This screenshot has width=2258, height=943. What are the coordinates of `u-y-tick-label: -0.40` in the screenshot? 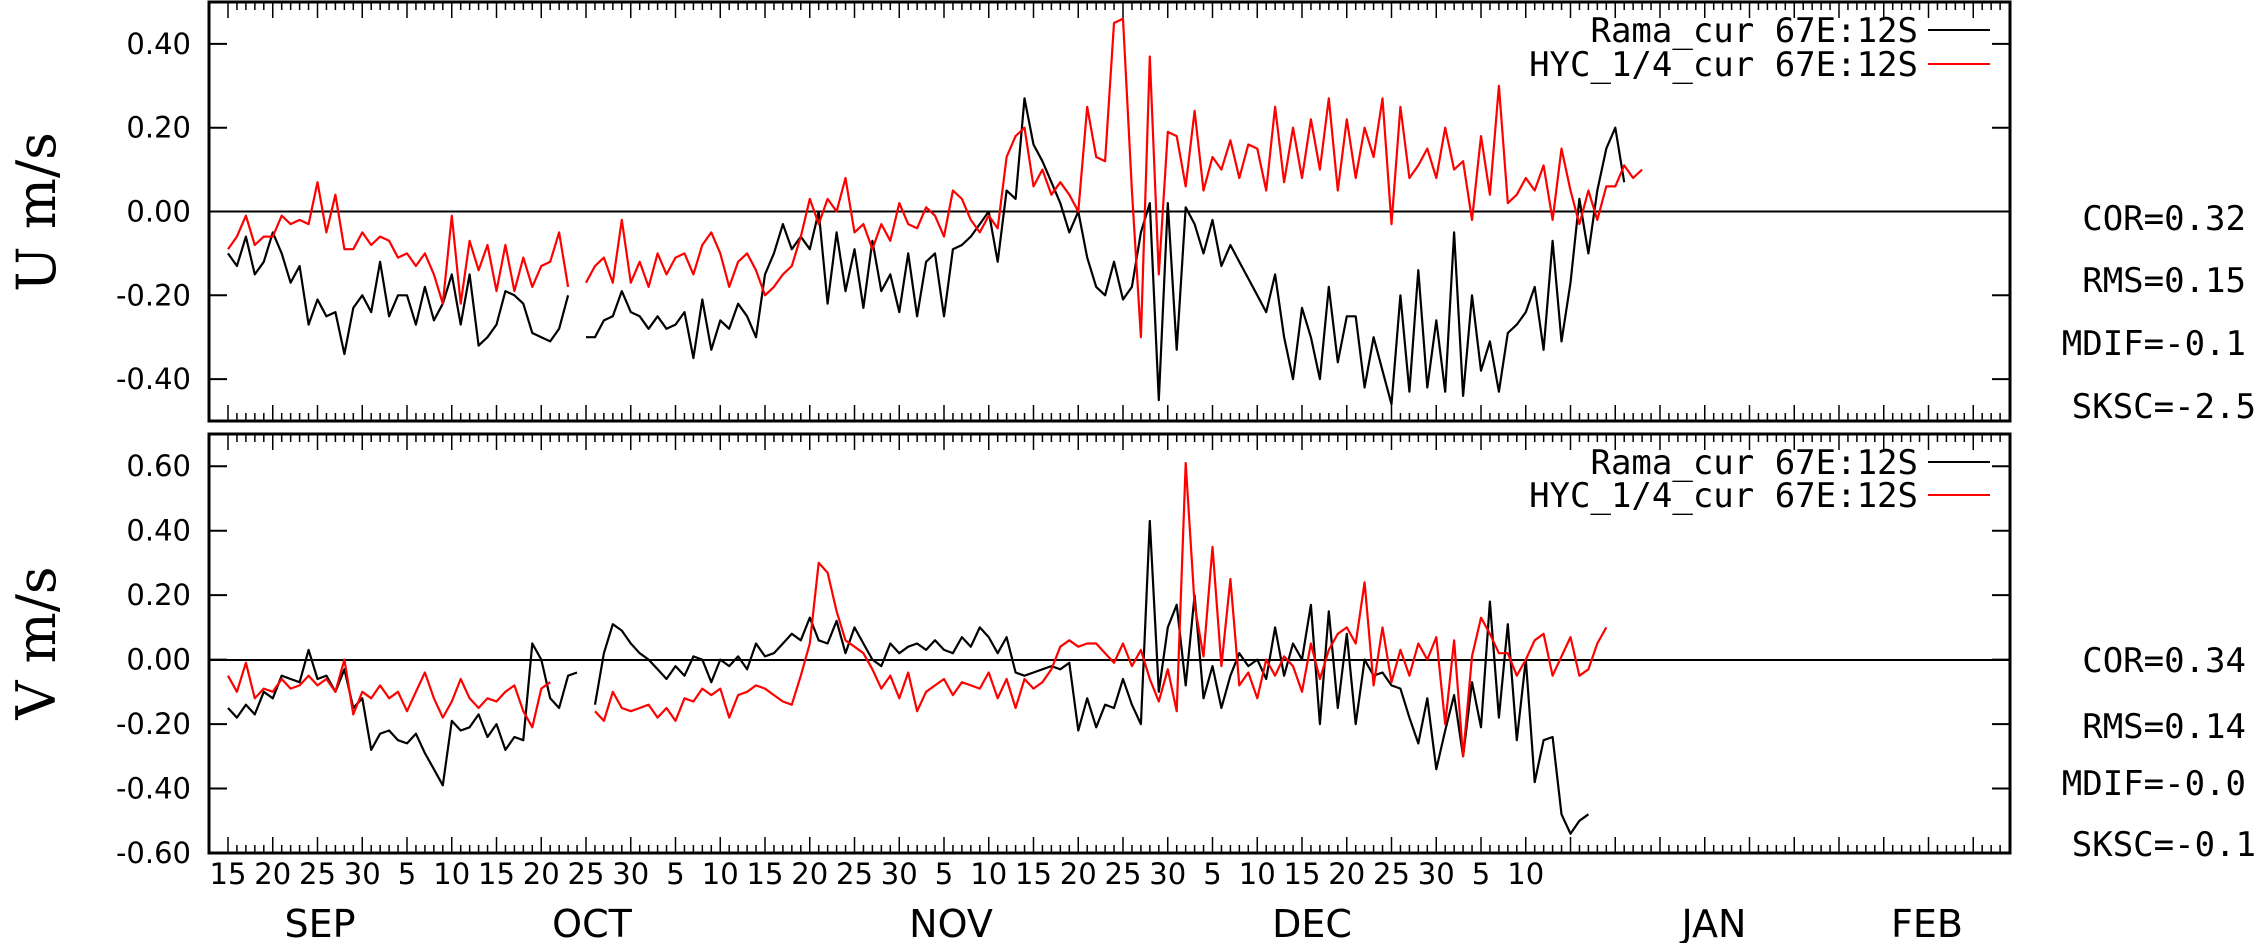 It's located at (153, 379).